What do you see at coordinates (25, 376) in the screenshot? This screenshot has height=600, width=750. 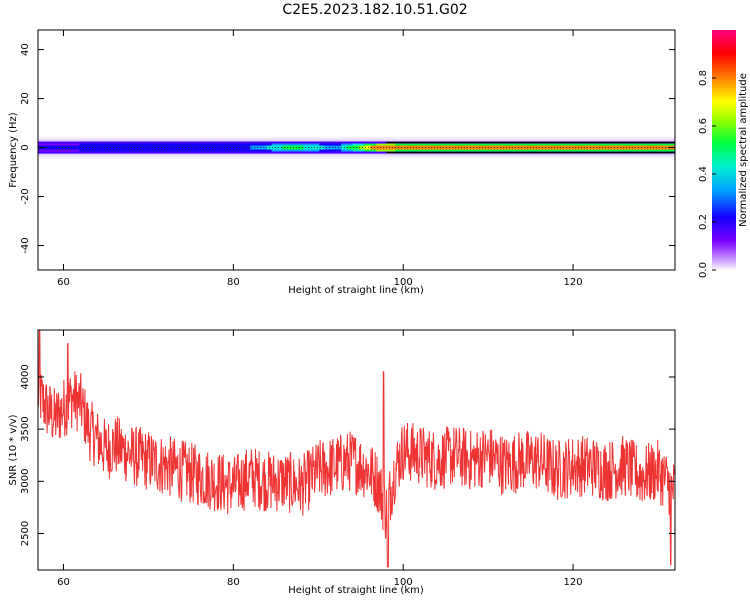 I see `snr-y-tick-label: 4000` at bounding box center [25, 376].